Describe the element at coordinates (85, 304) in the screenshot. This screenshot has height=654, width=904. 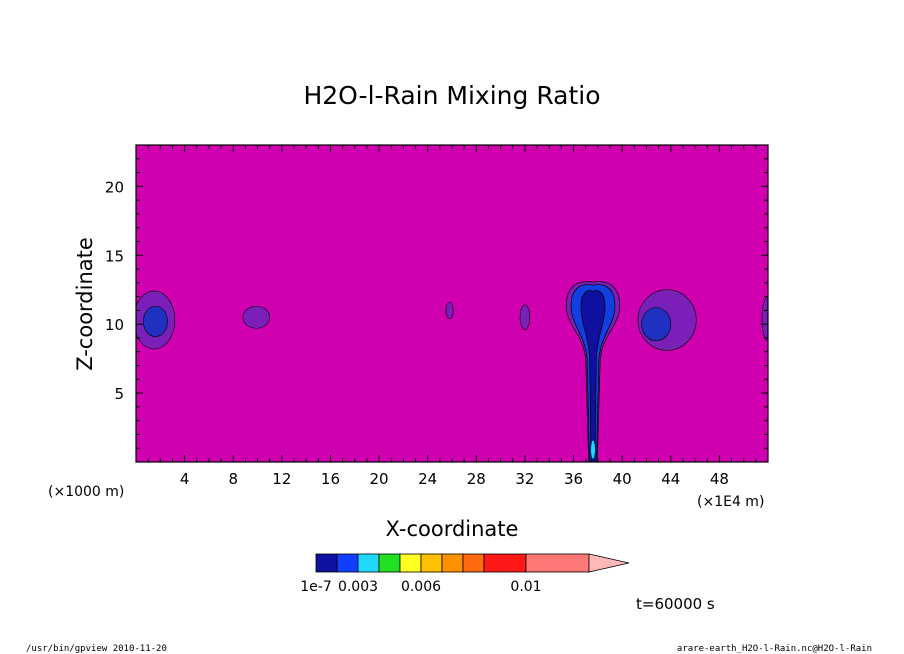
I see `y-axis-label: Z-coordinate` at that location.